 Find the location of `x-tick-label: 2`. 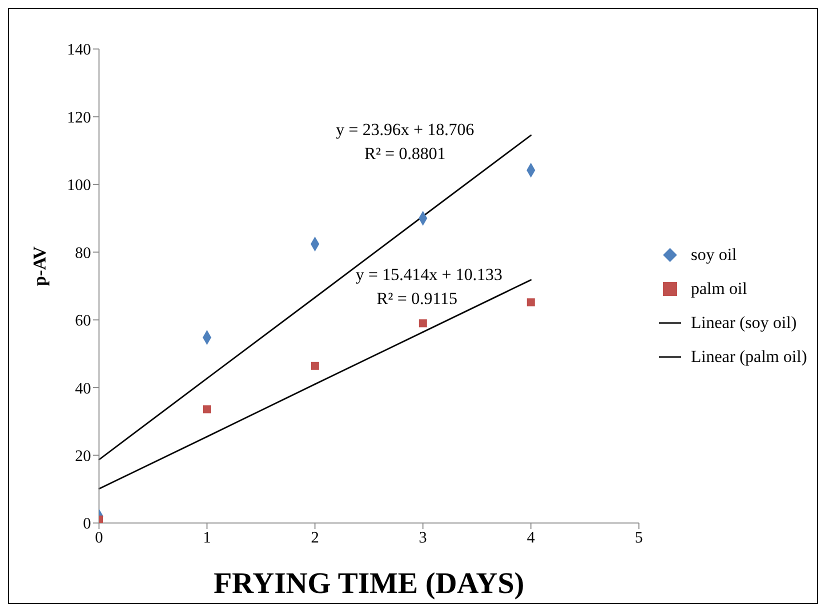

x-tick-label: 2 is located at coordinates (314, 537).